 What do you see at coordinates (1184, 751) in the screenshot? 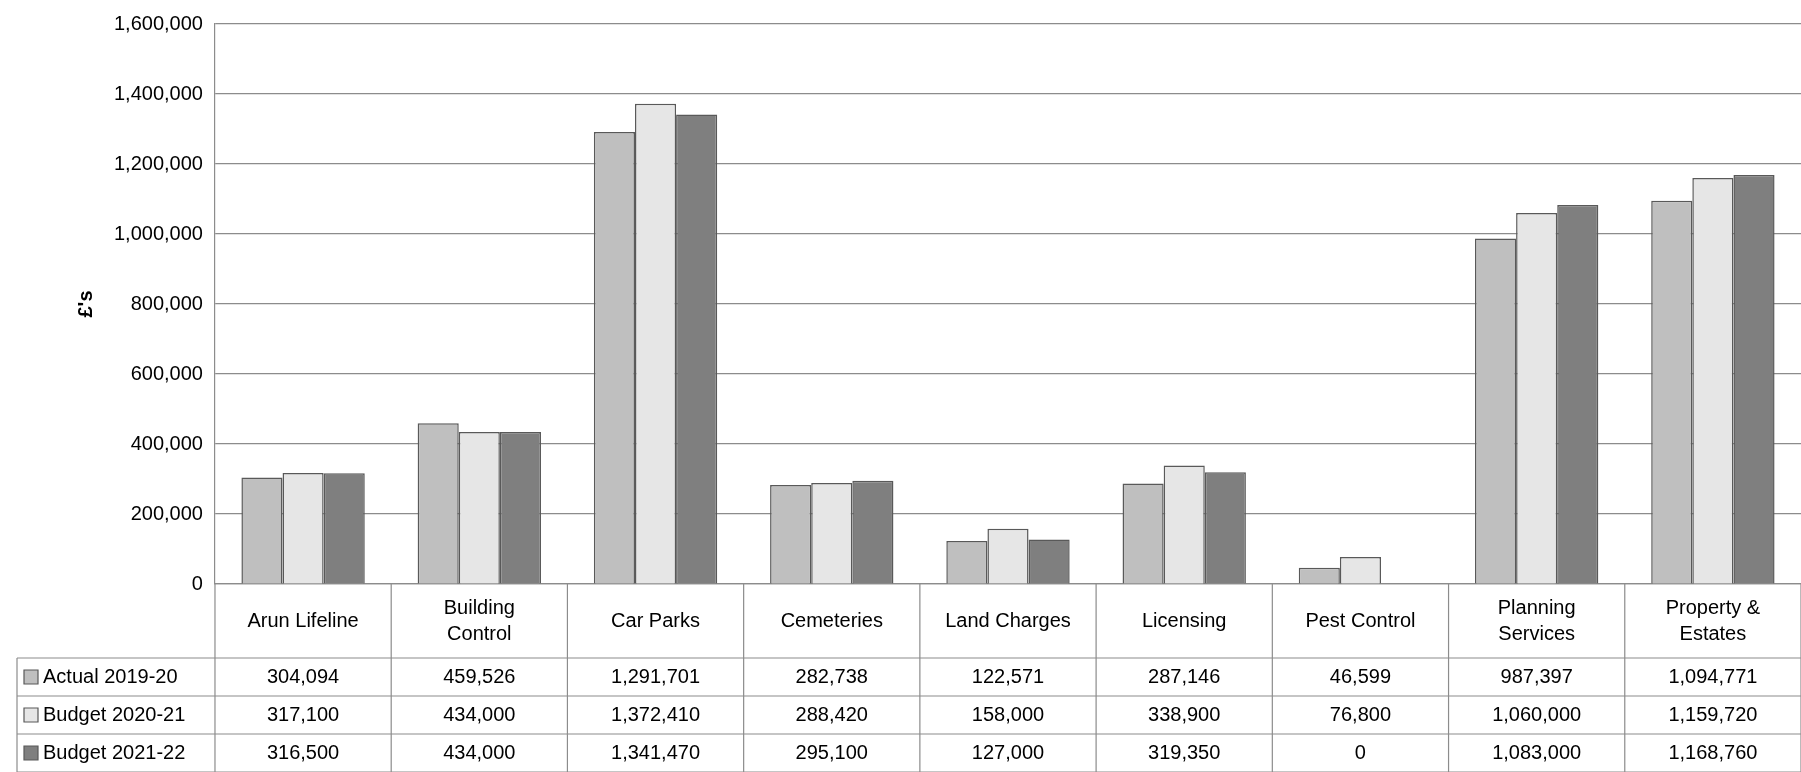
I see `data-label: 319,350` at bounding box center [1184, 751].